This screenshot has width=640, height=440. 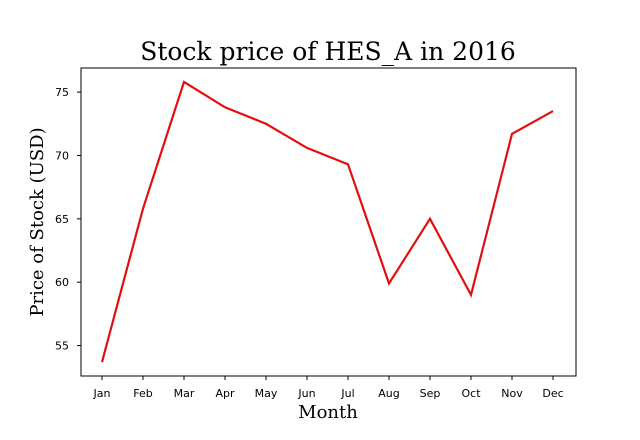 I want to click on y-tick-label: 70, so click(x=62, y=155).